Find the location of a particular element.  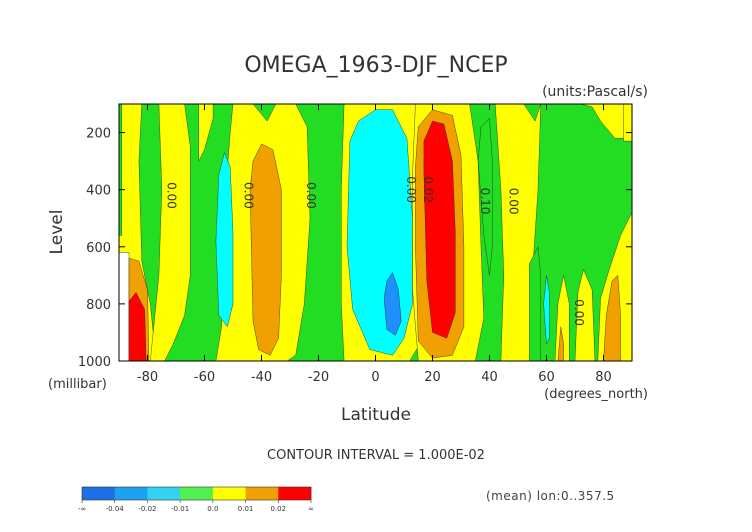

color-bar-label: ∞ is located at coordinates (311, 509).